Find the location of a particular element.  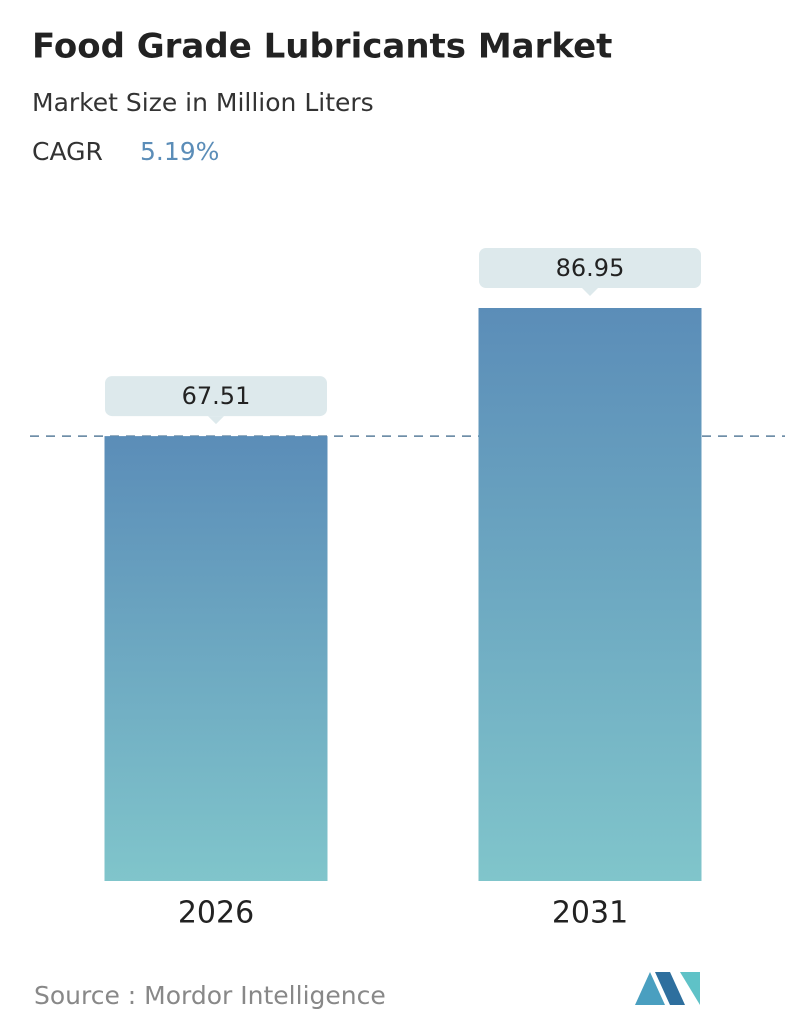

x-tick-label: 2031 is located at coordinates (590, 913).